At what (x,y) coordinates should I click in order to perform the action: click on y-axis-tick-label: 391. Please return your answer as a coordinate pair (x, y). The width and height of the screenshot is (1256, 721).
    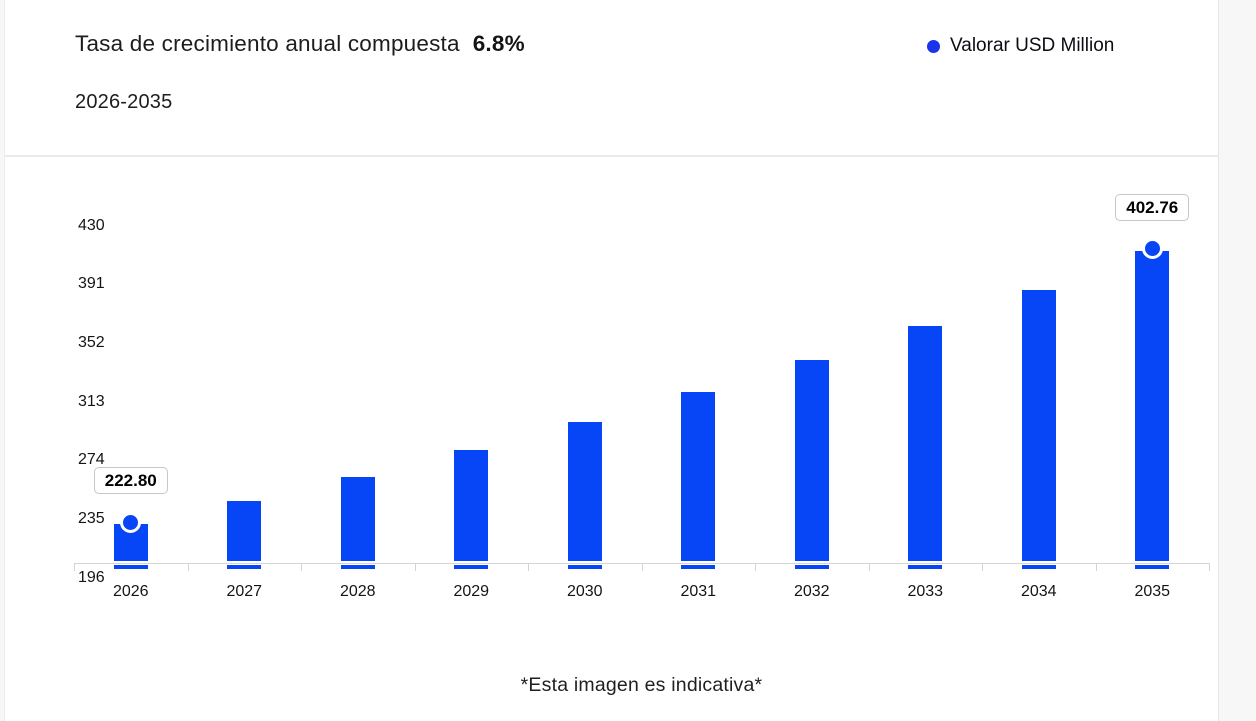
    Looking at the image, I should click on (91, 284).